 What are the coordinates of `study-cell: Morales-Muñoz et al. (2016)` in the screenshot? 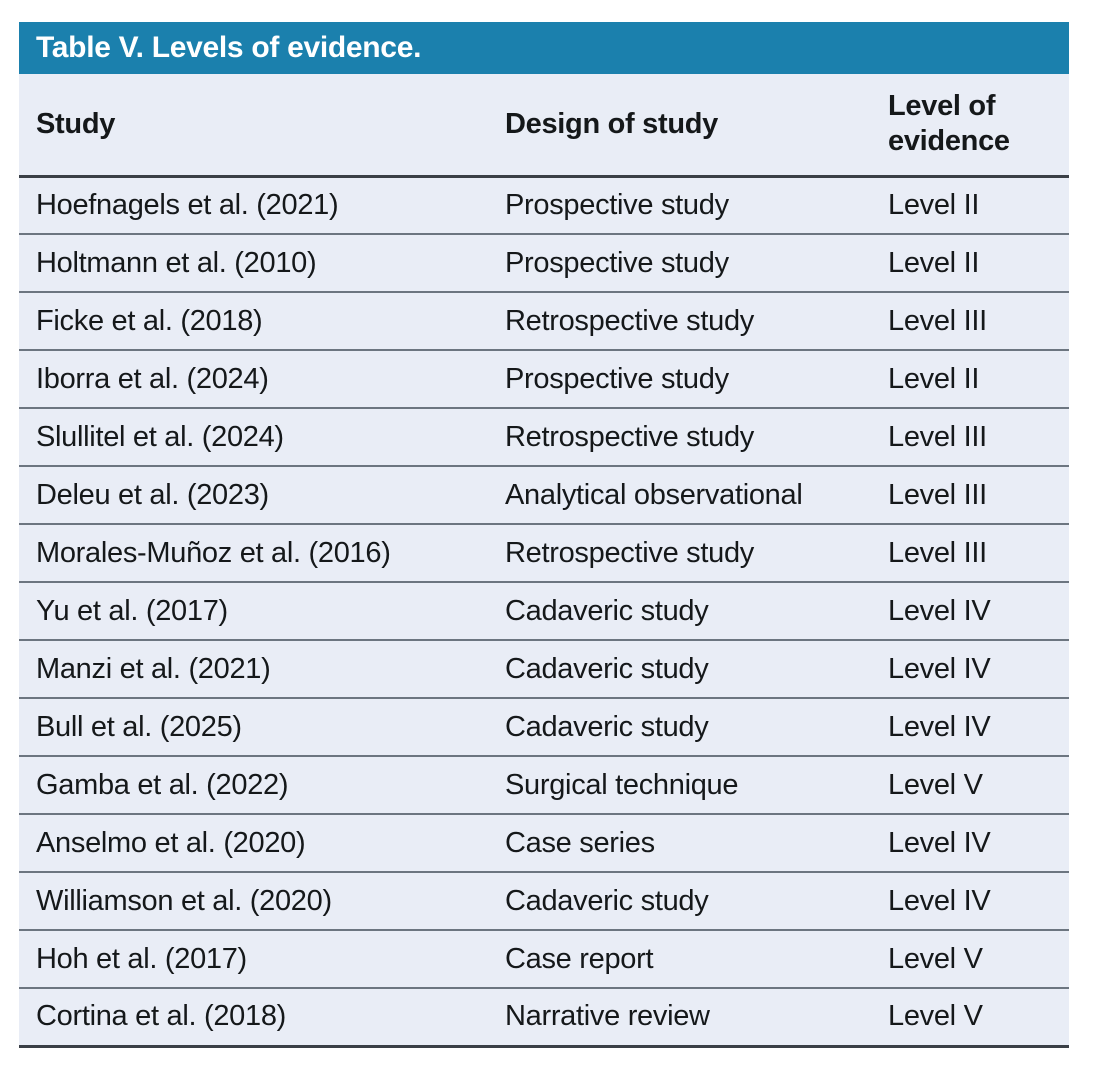 It's located at (251, 553).